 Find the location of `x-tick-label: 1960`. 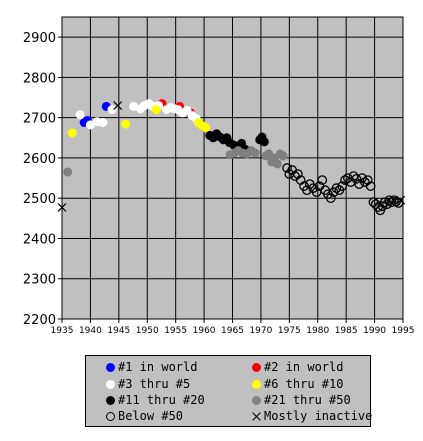

x-tick-label: 1960 is located at coordinates (204, 331).